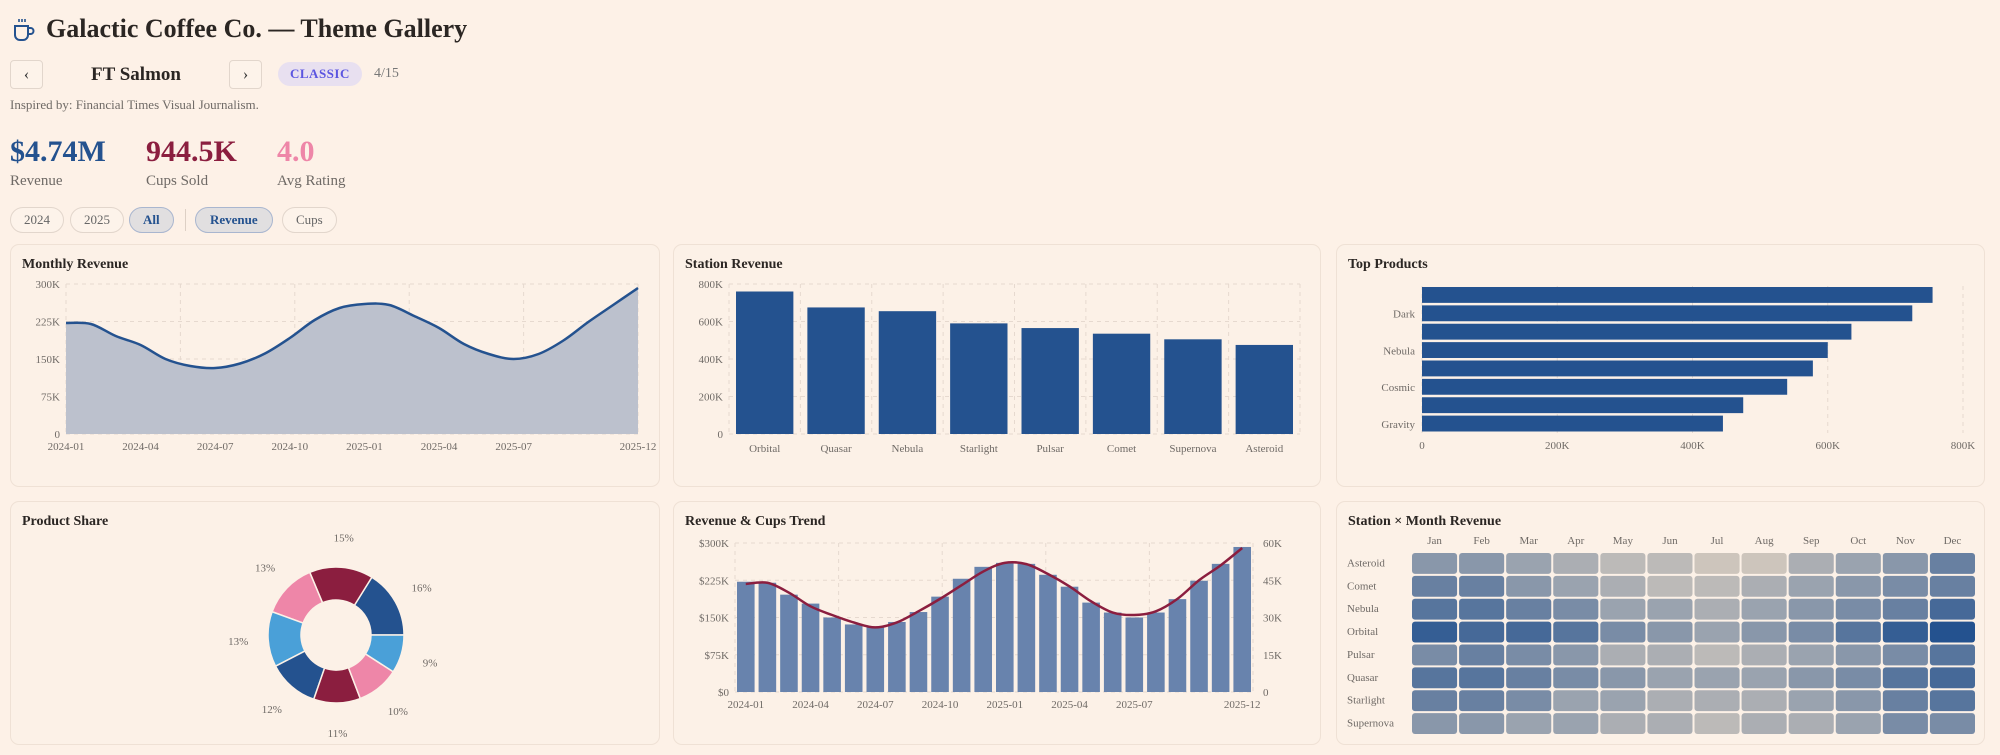  Describe the element at coordinates (1953, 541) in the screenshot. I see `column-label: Dec` at that location.